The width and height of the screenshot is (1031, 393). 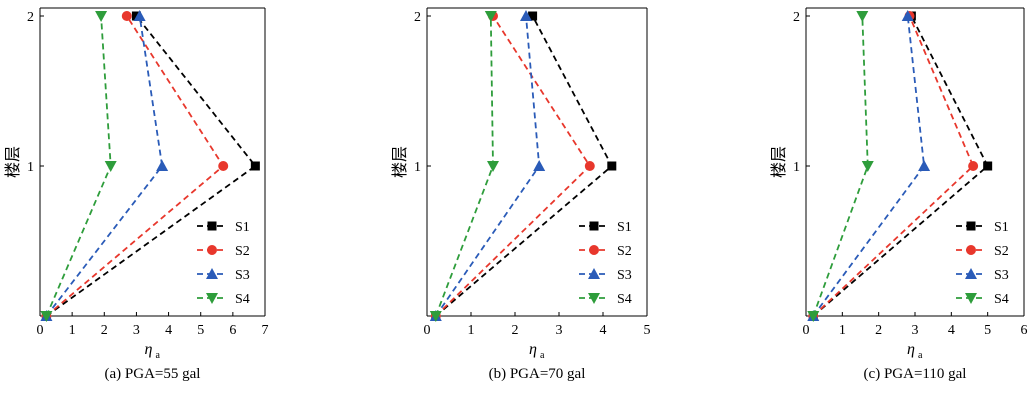 I want to click on series-line-s1, so click(x=900, y=166).